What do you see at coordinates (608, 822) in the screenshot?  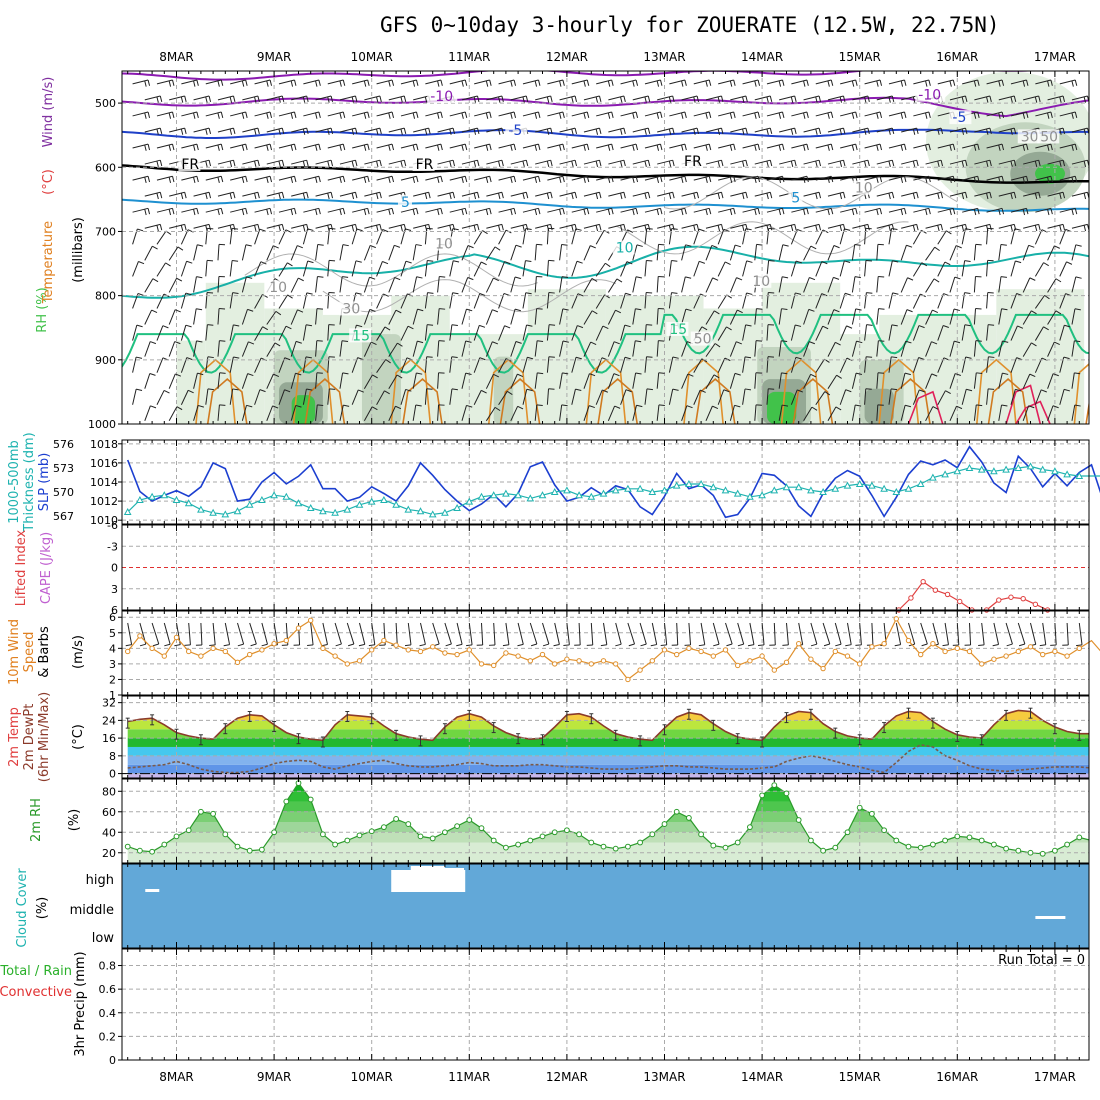 I see `rh-wrap` at bounding box center [608, 822].